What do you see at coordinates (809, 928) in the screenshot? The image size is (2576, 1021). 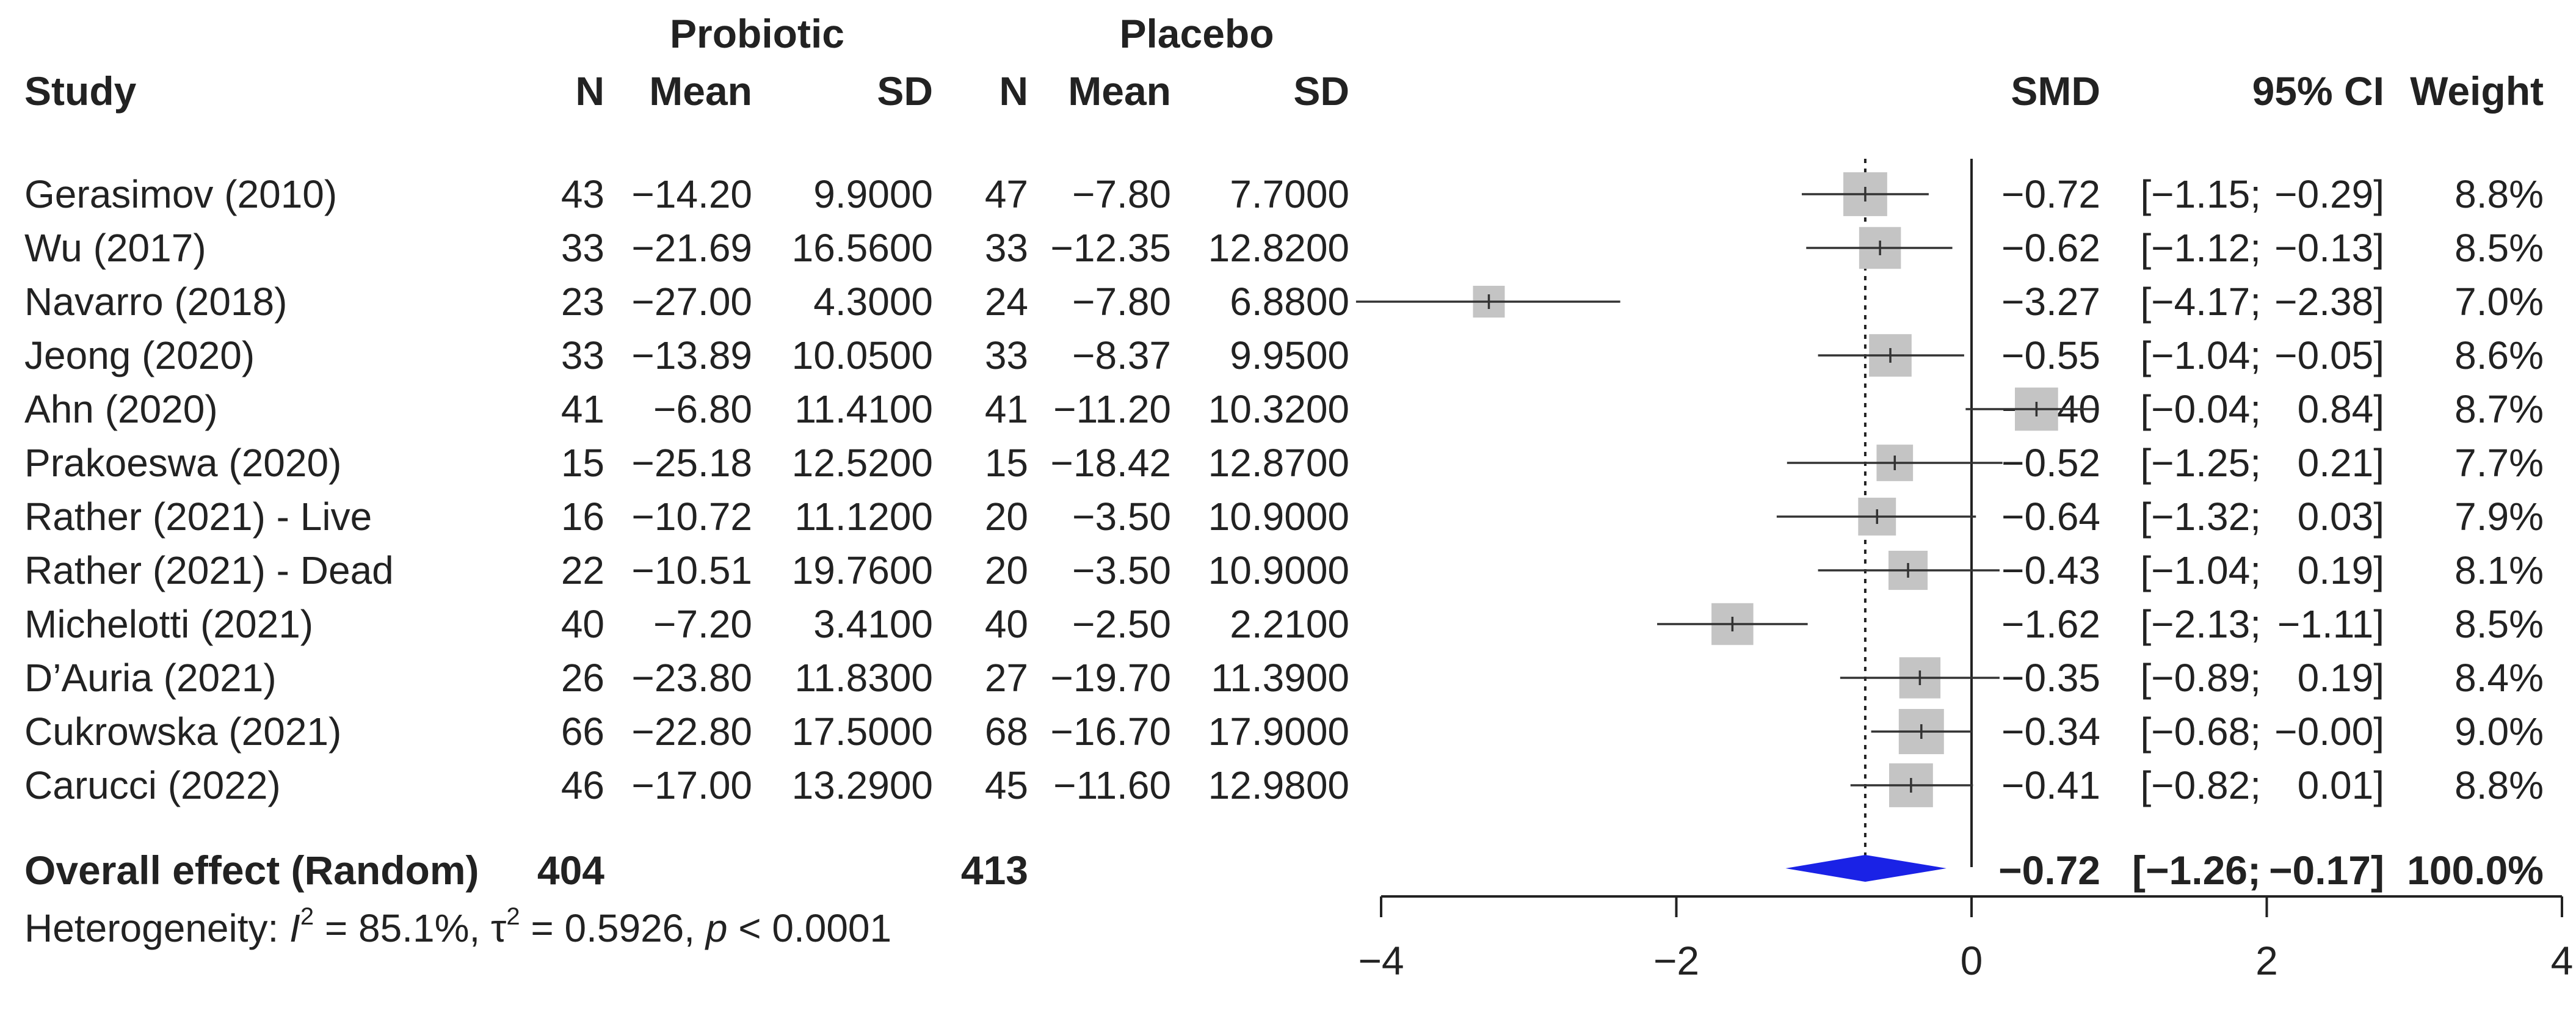 I see `p-value: < 0.0001` at bounding box center [809, 928].